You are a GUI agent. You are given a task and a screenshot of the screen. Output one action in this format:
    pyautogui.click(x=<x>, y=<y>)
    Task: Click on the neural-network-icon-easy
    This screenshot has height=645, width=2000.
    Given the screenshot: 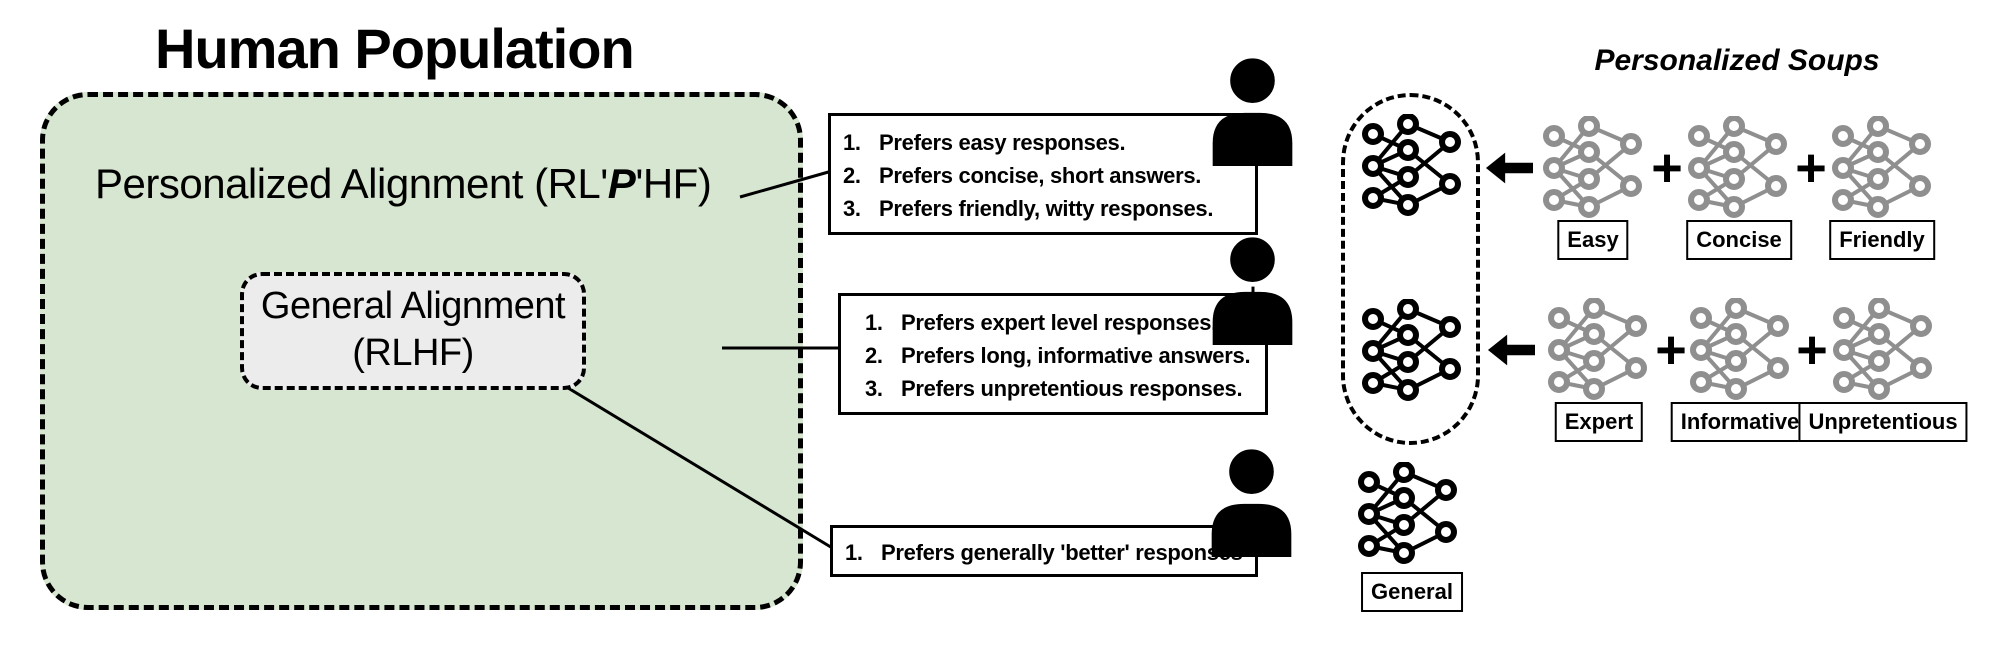 What is the action you would take?
    pyautogui.click(x=1593, y=168)
    